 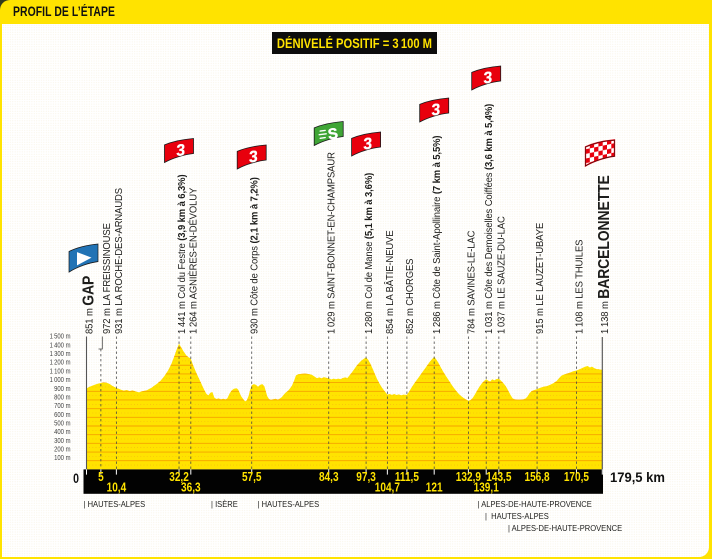 I want to click on svg-text: 121, so click(x=434, y=488).